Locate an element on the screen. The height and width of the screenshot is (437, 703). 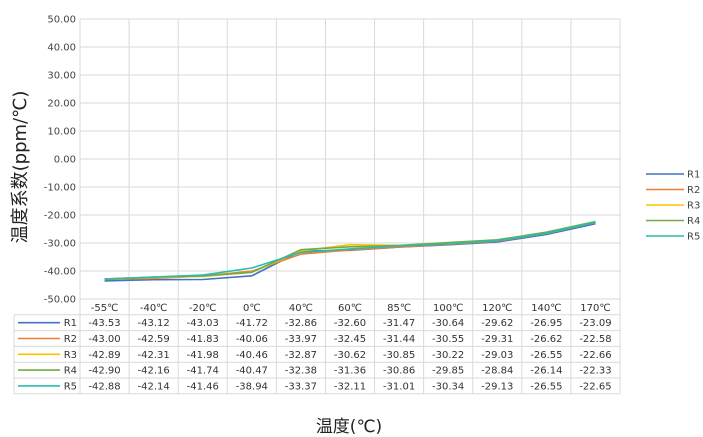
table-cell: -41.83 is located at coordinates (203, 339).